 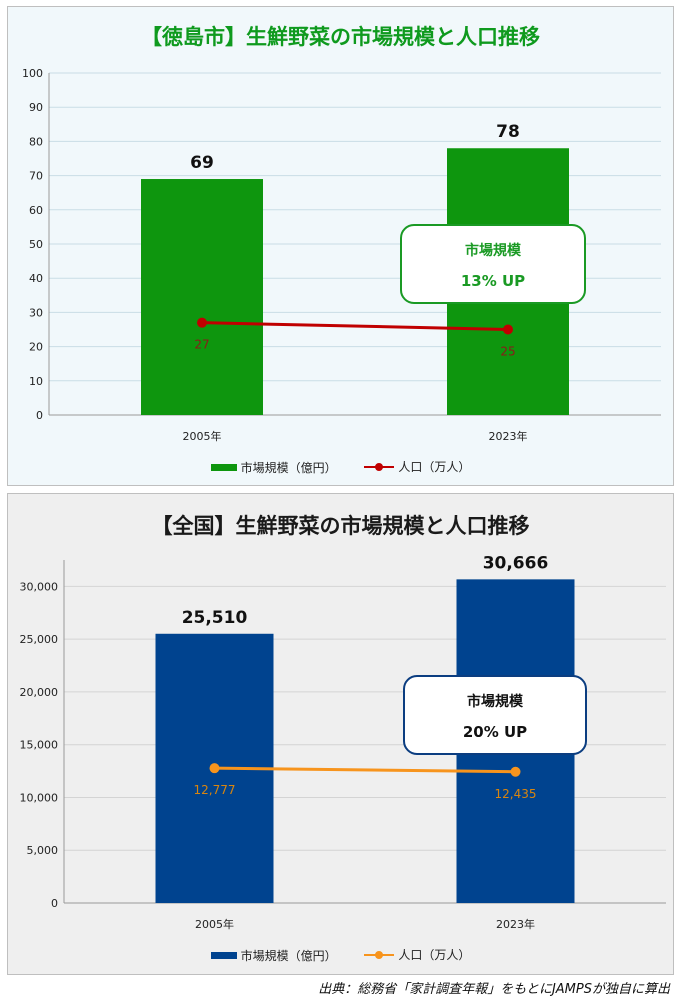 What do you see at coordinates (495, 732) in the screenshot?
I see `callout-value: 20% UP` at bounding box center [495, 732].